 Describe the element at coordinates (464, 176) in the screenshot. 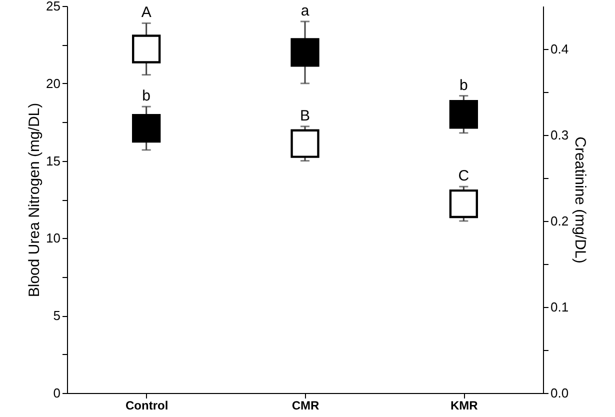

I see `data-label: C` at that location.